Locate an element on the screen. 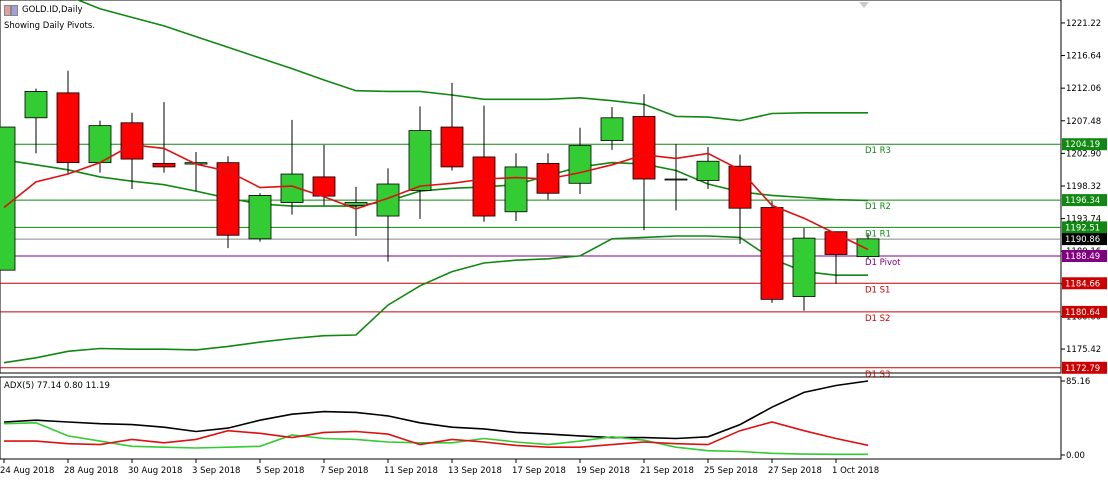 The image size is (1108, 485). time-tick-label-6: 11 Sep 2018 is located at coordinates (411, 471).